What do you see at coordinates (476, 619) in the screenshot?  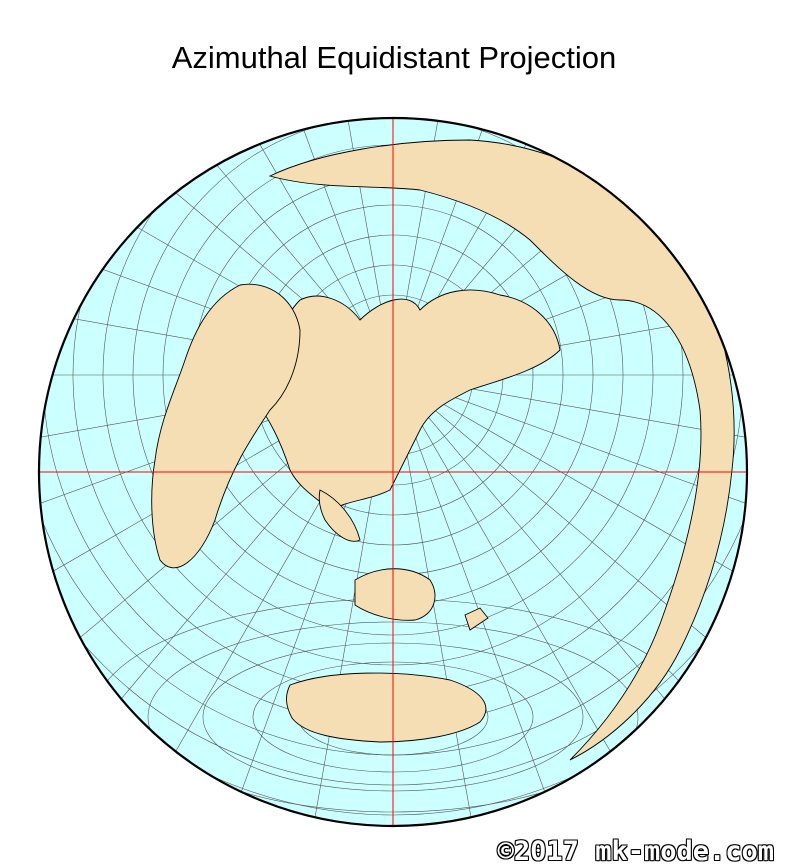 I see `new-zealand` at bounding box center [476, 619].